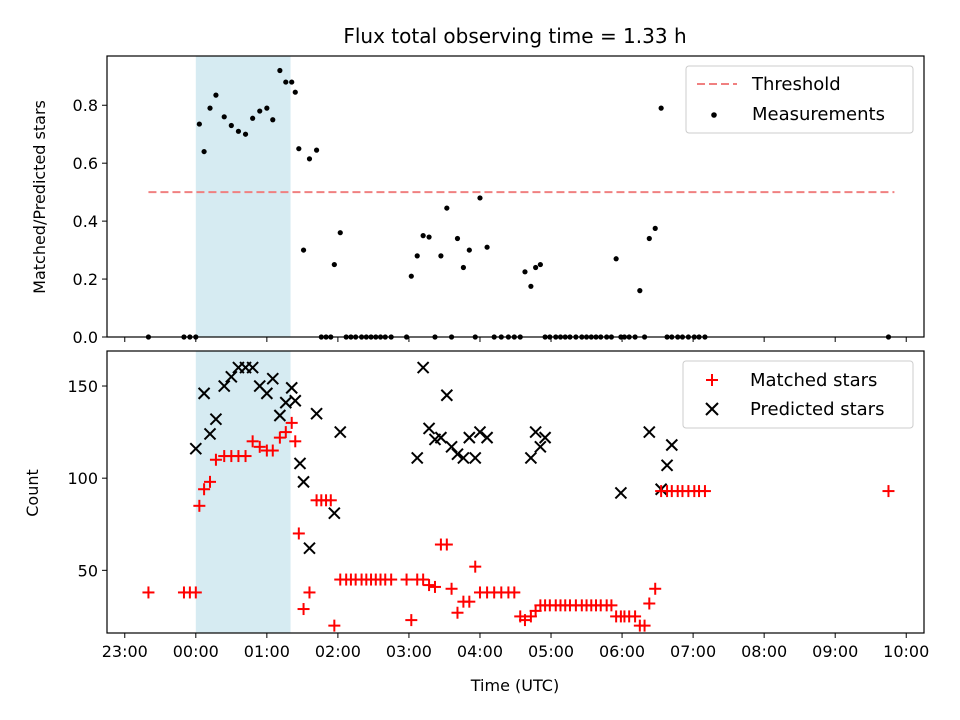 Image resolution: width=960 pixels, height=720 pixels. Describe the element at coordinates (693, 651) in the screenshot. I see `x-tick-label: 07:00` at that location.